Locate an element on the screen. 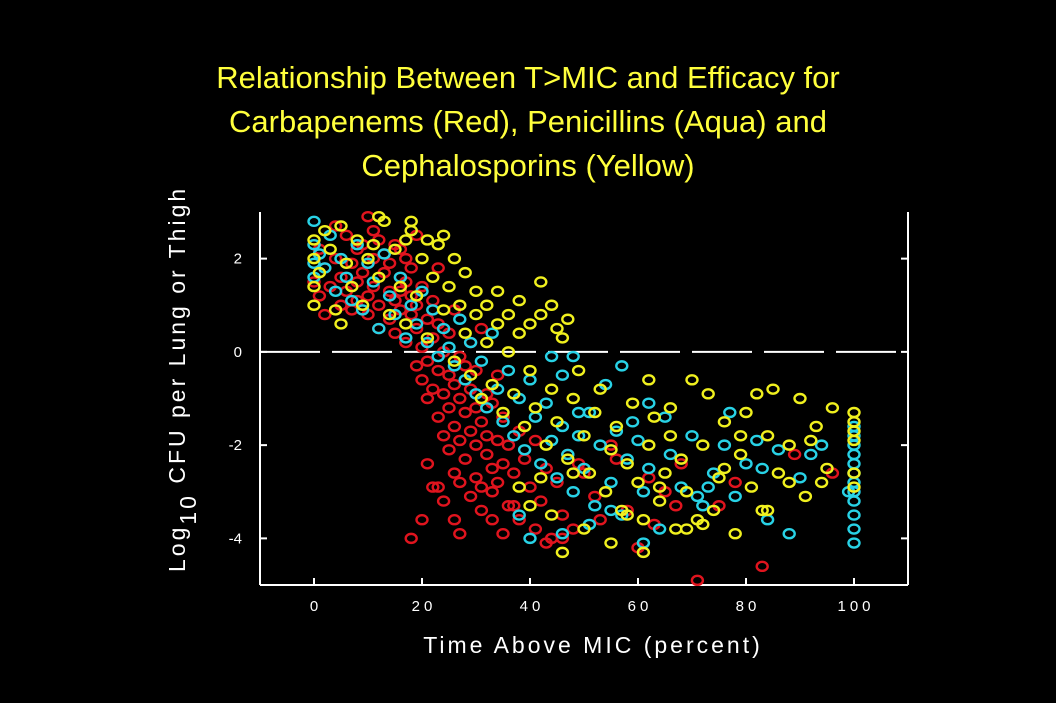 This screenshot has height=703, width=1056. y-axis-label-log: Log is located at coordinates (177, 548).